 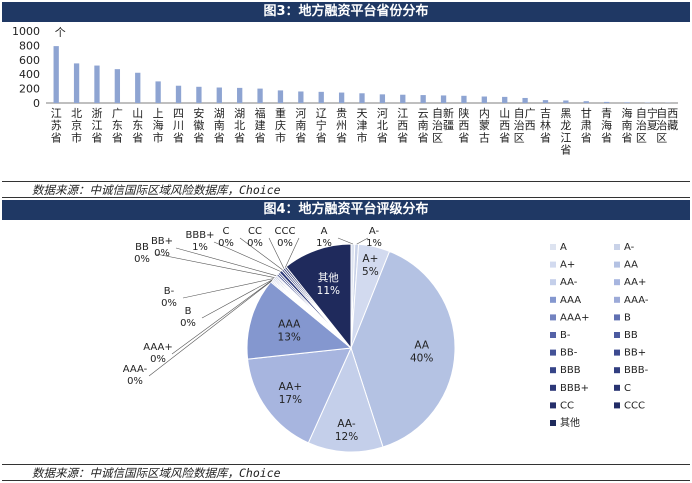 I want to click on legend-label-8: AAA+, so click(x=574, y=317).